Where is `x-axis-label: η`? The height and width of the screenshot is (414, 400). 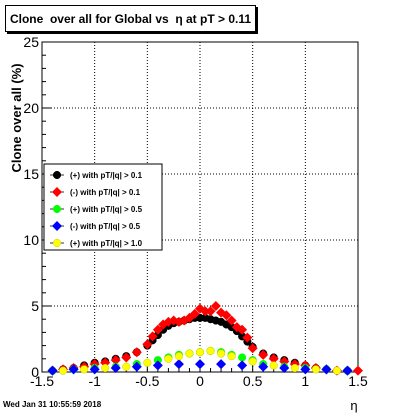 x-axis-label: η is located at coordinates (353, 405).